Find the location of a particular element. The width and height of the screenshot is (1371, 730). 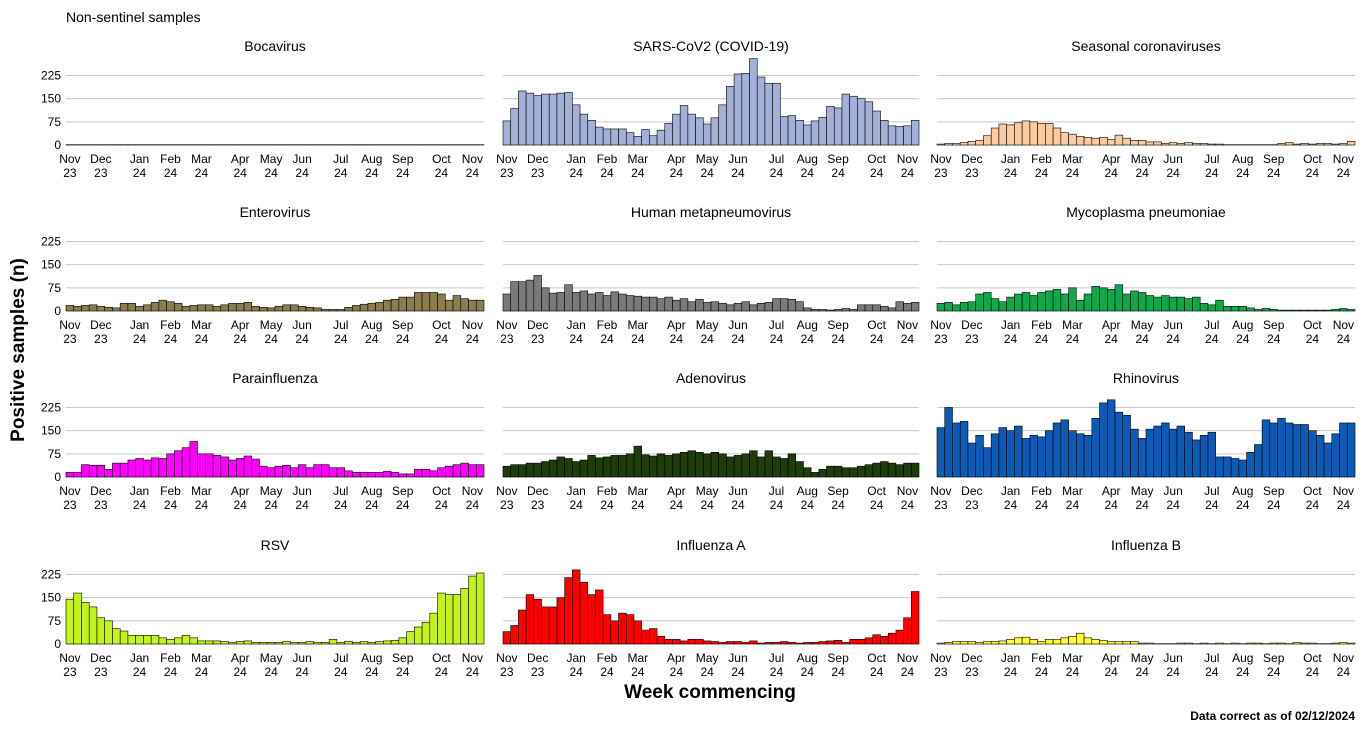

y-axis-label: Positive samples (n) is located at coordinates (18, 350).